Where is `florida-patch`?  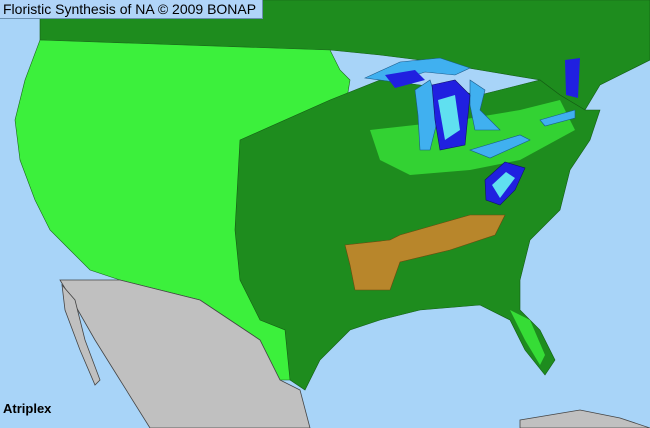 florida-patch is located at coordinates (527, 337).